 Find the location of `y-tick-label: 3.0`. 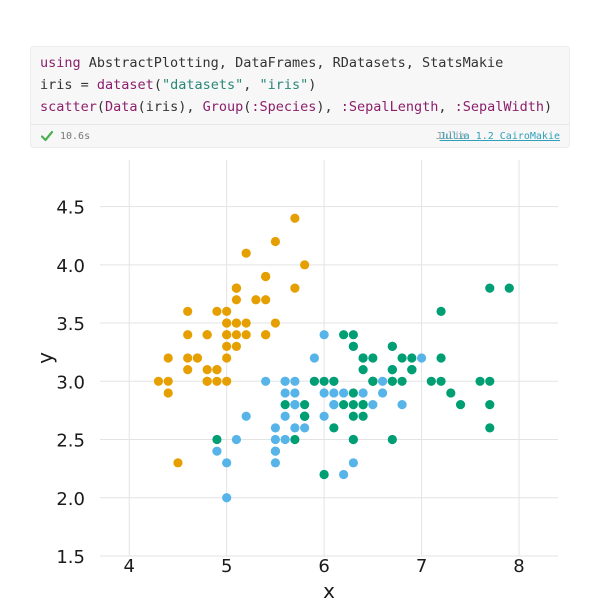

y-tick-label: 3.0 is located at coordinates (70, 382).